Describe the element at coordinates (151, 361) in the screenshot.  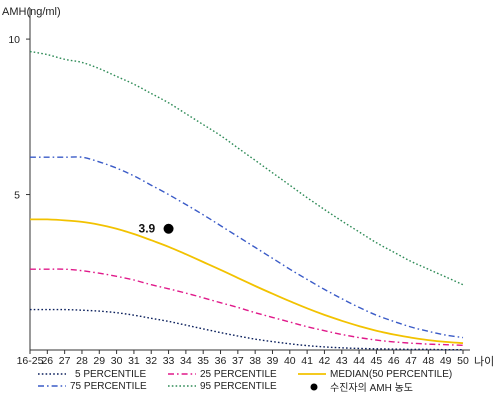
I see `x-tick-label: 32` at that location.